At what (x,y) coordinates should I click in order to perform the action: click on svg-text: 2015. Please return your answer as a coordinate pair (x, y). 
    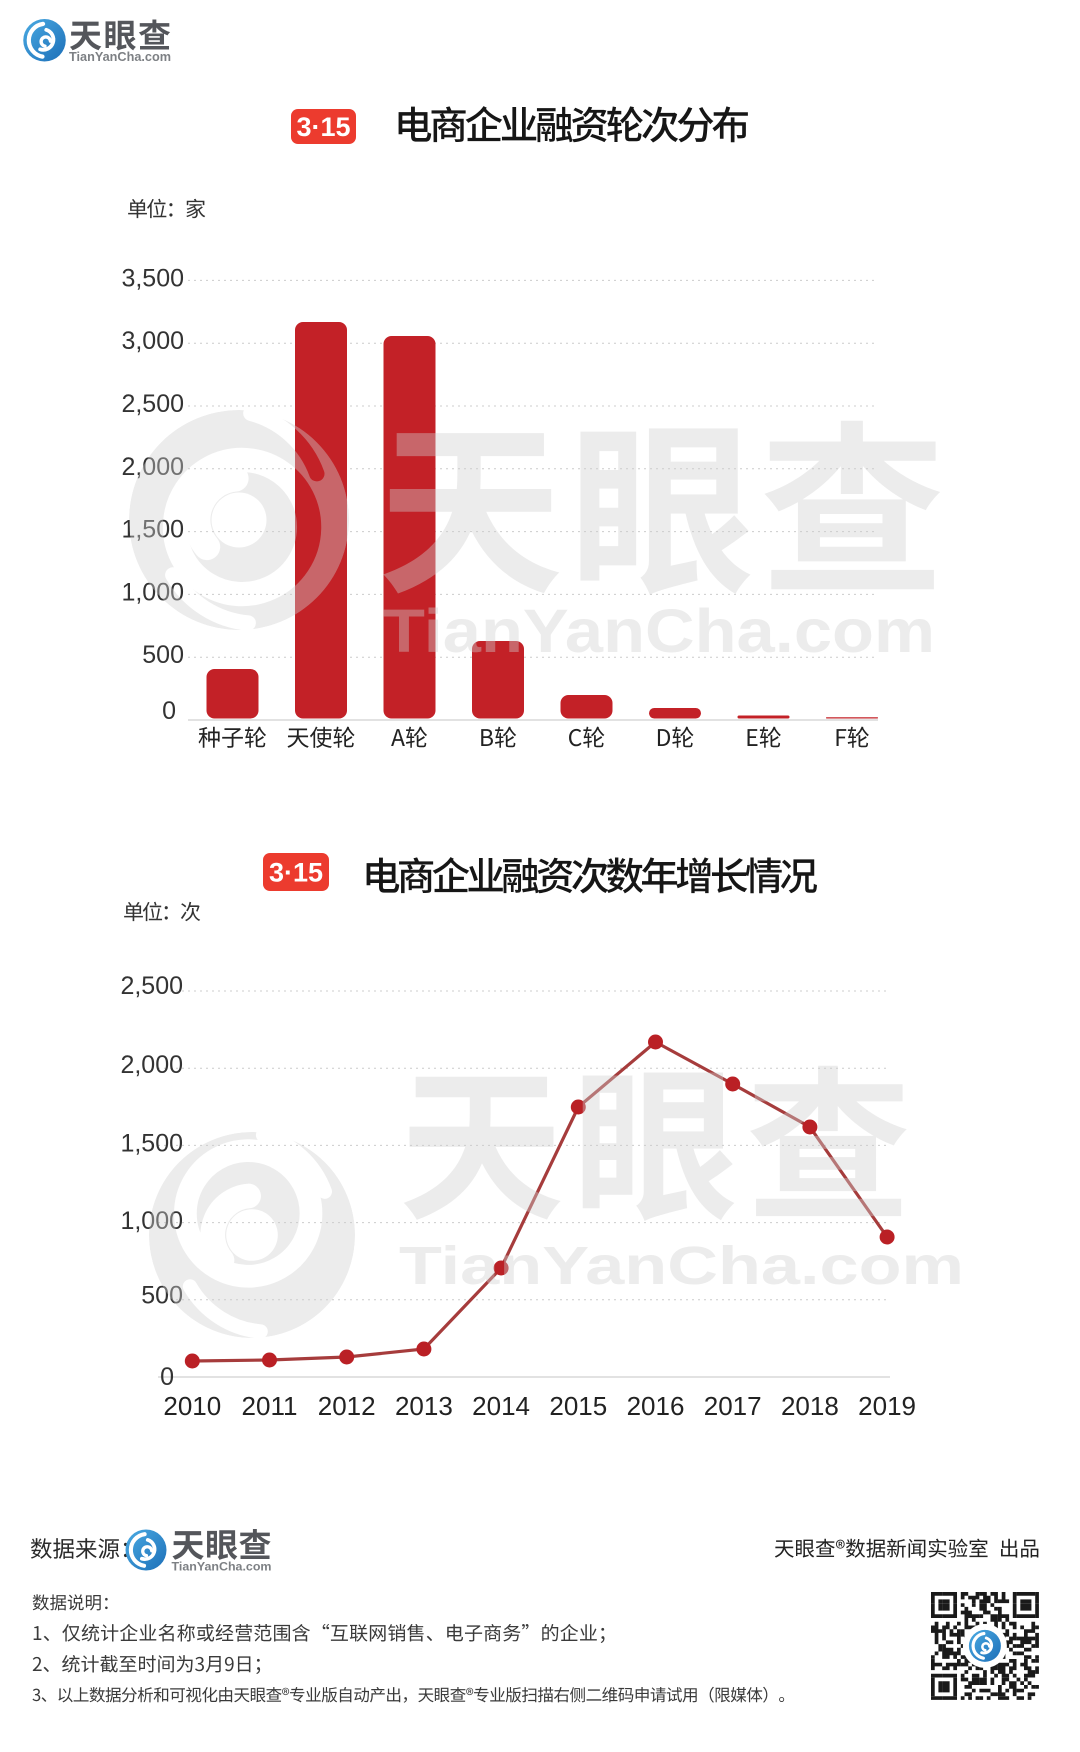
    Looking at the image, I should click on (578, 1406).